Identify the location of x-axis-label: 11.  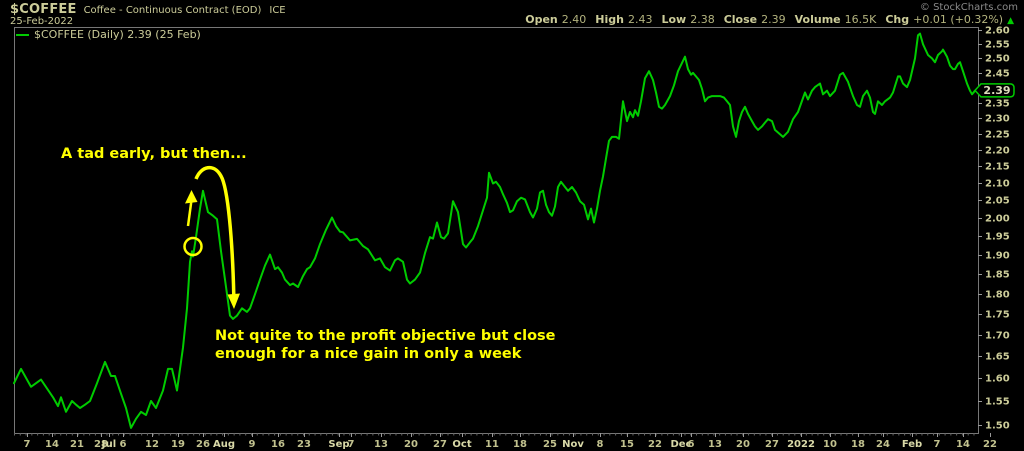
(492, 444).